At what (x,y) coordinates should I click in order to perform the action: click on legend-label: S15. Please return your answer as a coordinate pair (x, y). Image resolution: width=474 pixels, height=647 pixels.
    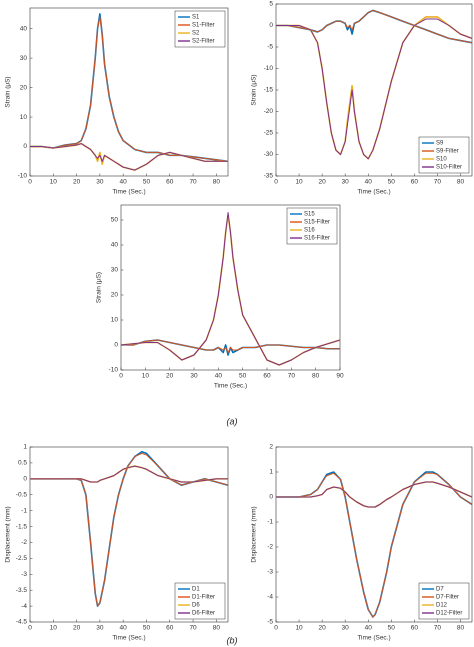
    Looking at the image, I should click on (309, 215).